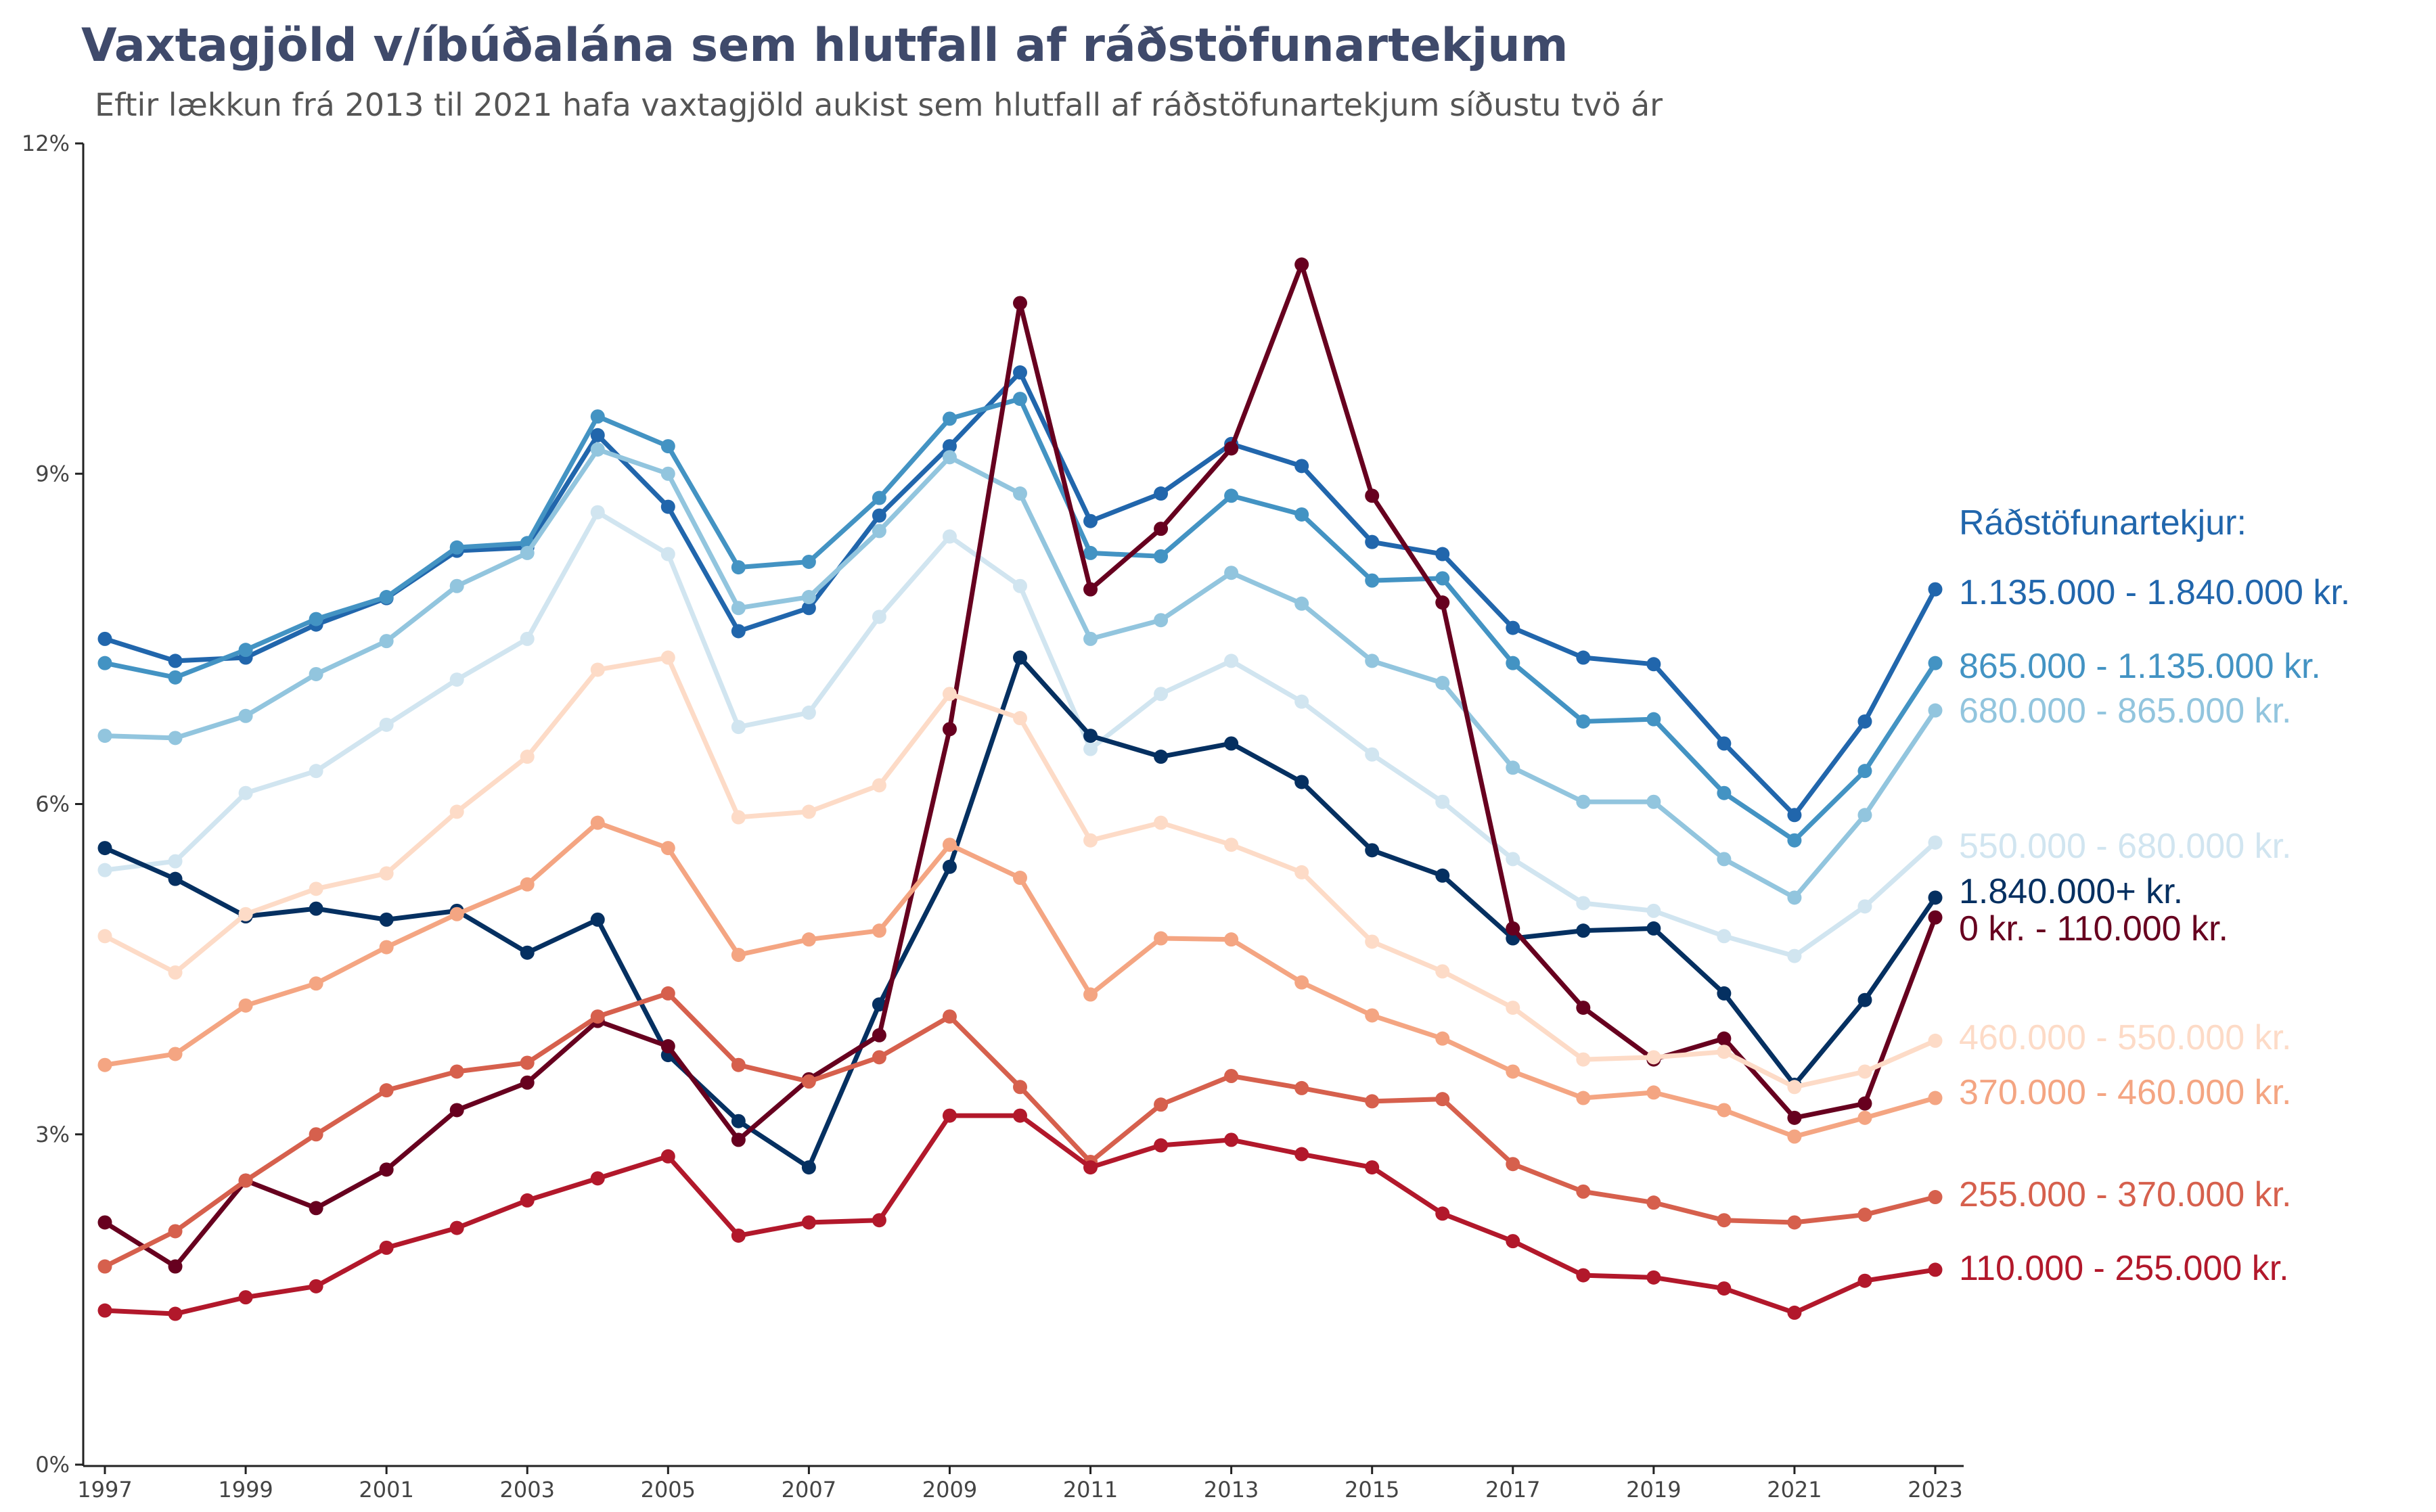 The width and height of the screenshot is (2436, 1512). What do you see at coordinates (2071, 892) in the screenshot?
I see `series-label: 1.840.000+ kr.` at bounding box center [2071, 892].